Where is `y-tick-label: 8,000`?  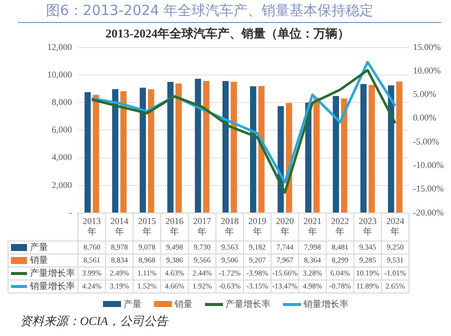 y-tick-label: 8,000 is located at coordinates (62, 101).